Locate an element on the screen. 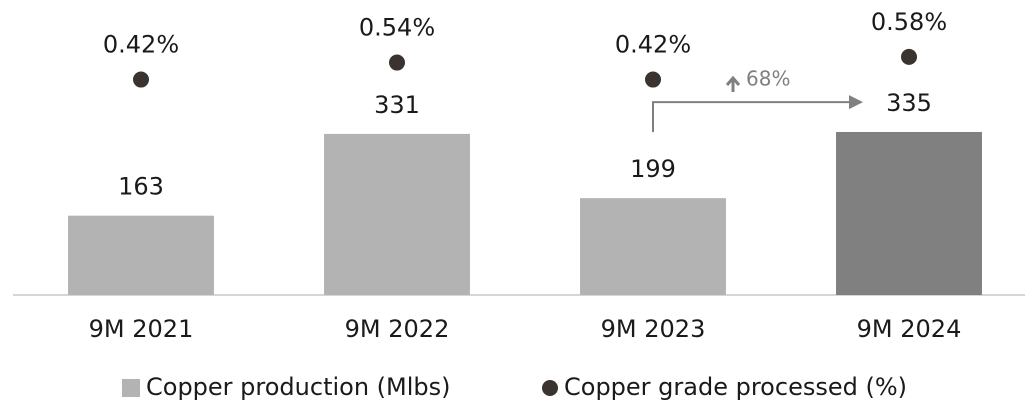 The image size is (1025, 408). legend-label: Copper grade processed (%) is located at coordinates (735, 387).